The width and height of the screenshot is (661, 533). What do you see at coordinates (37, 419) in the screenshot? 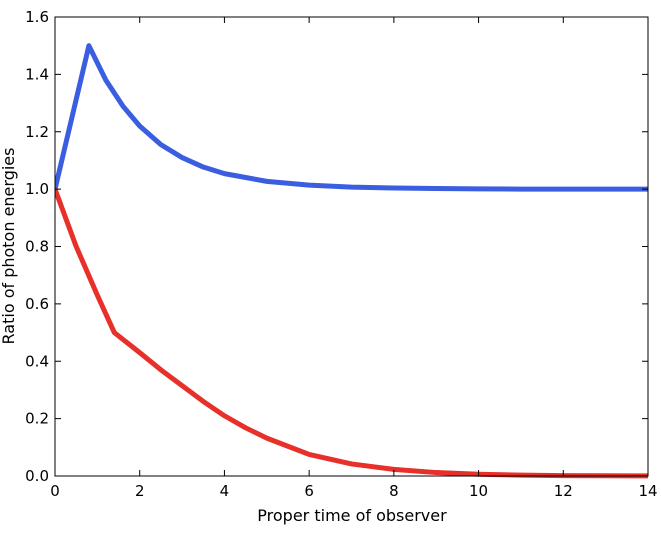
I see `y-tick-label: 0.2` at bounding box center [37, 419].